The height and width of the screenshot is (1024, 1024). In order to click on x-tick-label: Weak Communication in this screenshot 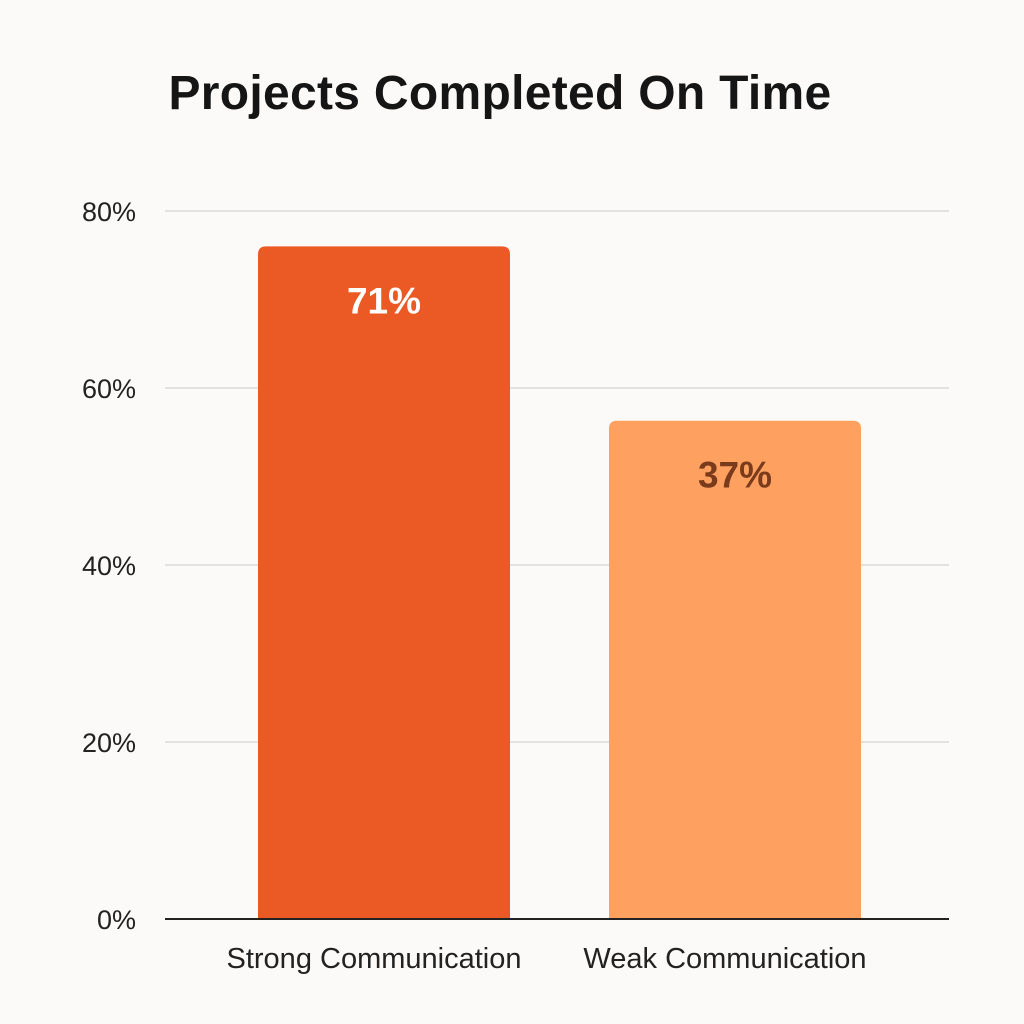, I will do `click(724, 959)`.